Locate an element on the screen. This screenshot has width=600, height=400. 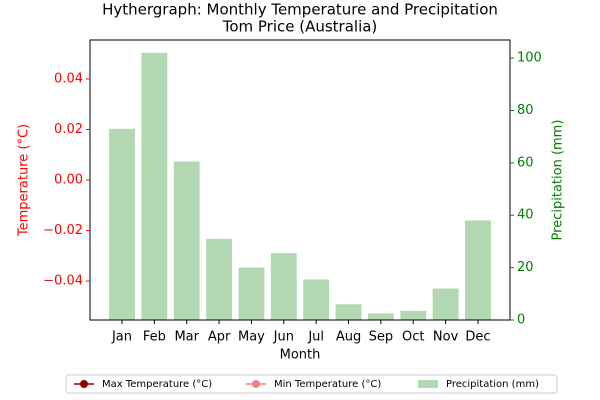
x-tick-label: Jul is located at coordinates (315, 337).